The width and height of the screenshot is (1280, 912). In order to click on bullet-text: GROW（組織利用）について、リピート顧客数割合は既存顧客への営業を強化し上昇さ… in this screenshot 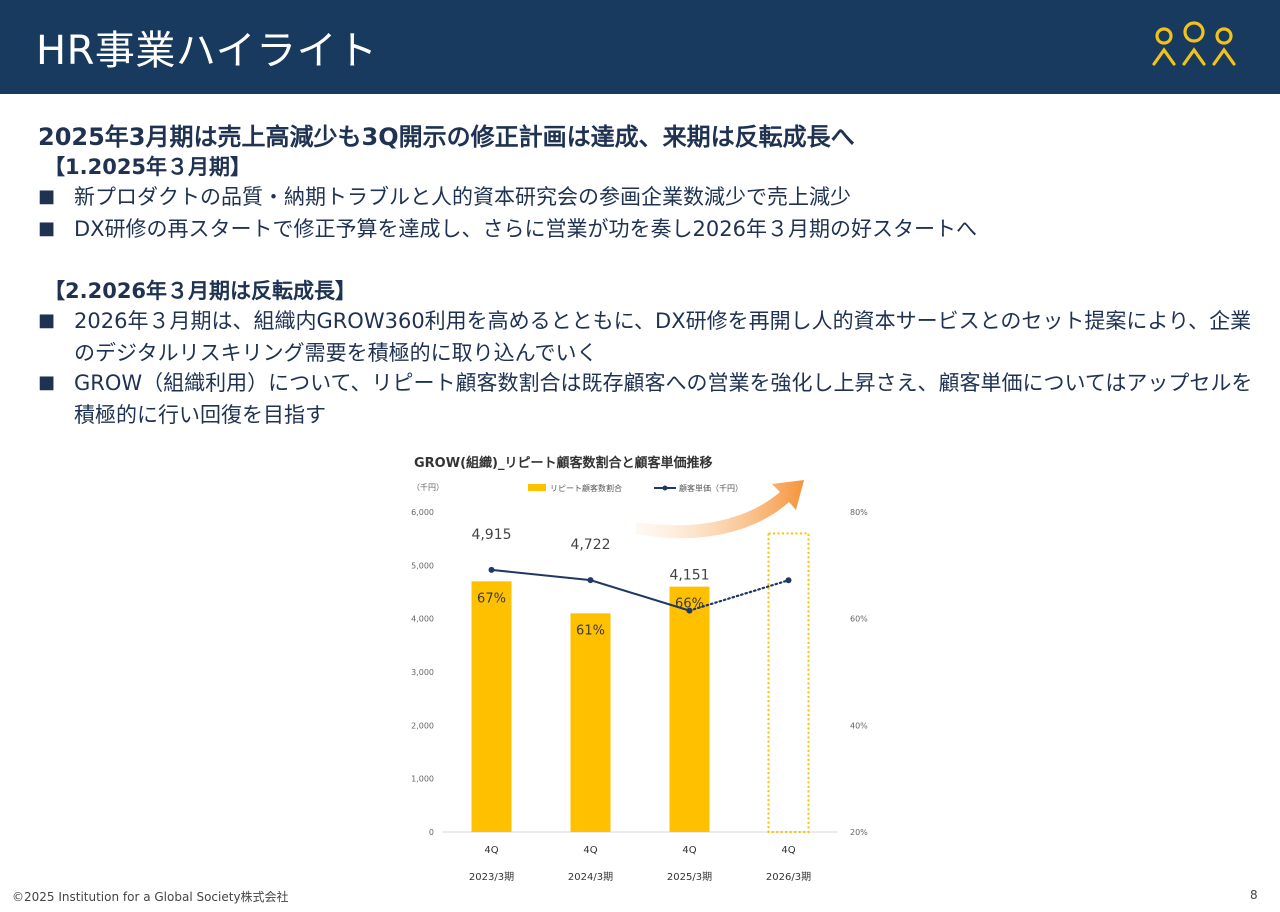, I will do `click(663, 399)`.